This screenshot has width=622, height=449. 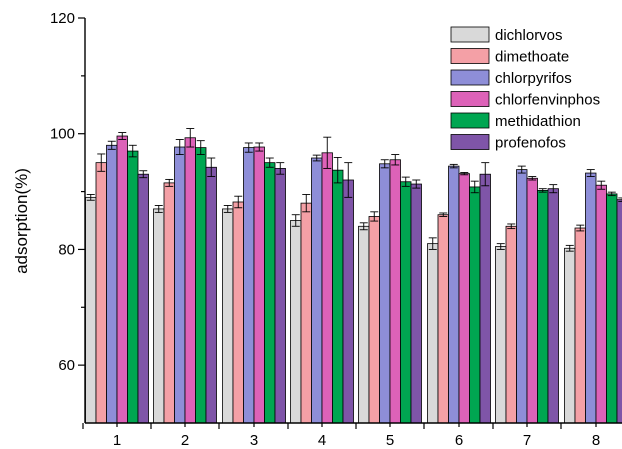 What do you see at coordinates (390, 440) in the screenshot?
I see `x-tick-label-5: 5` at bounding box center [390, 440].